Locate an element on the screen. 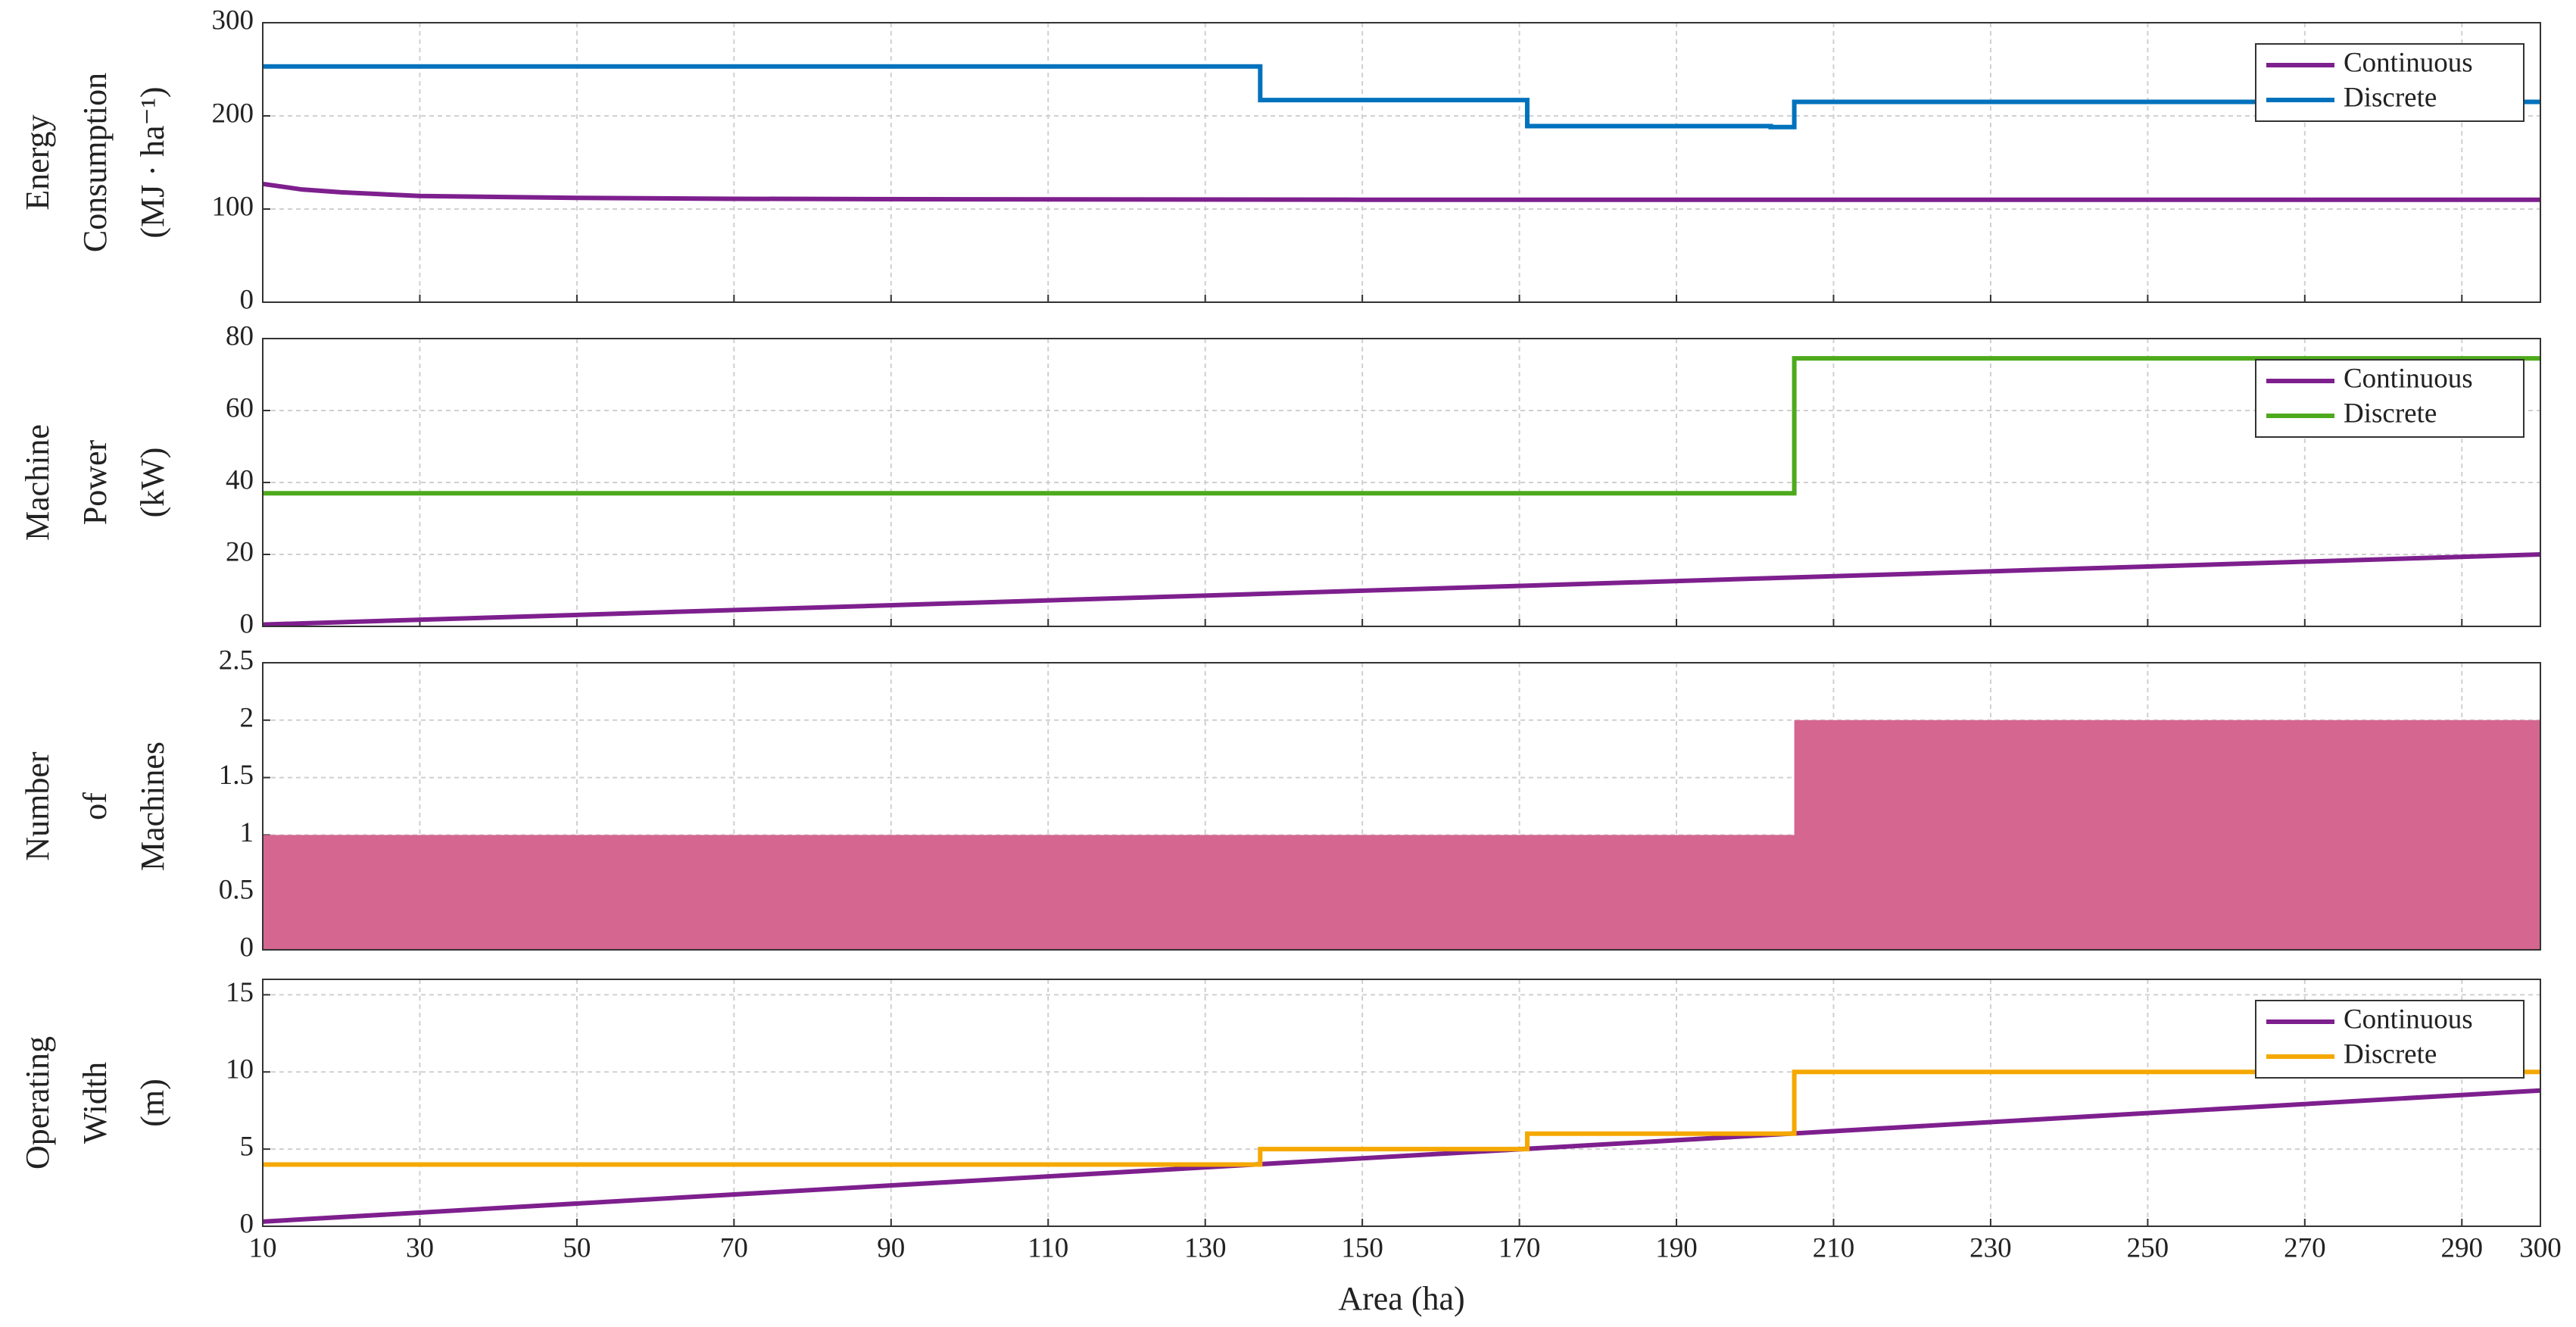  y-axis-label: of is located at coordinates (95, 806).